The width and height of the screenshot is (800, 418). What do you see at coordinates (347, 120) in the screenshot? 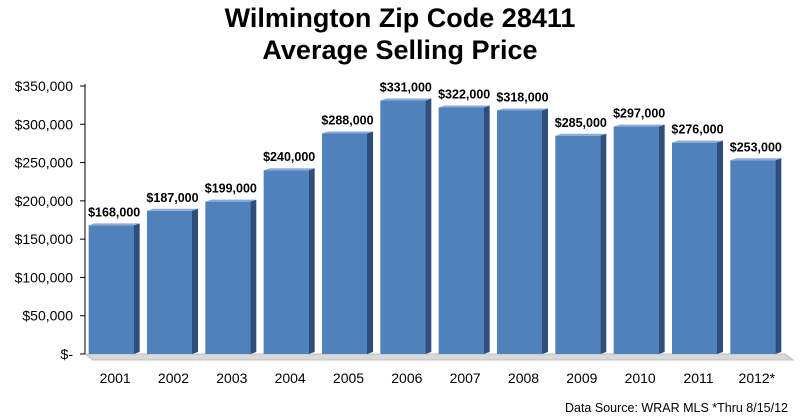
I see `bar-data-label: $288,000` at bounding box center [347, 120].